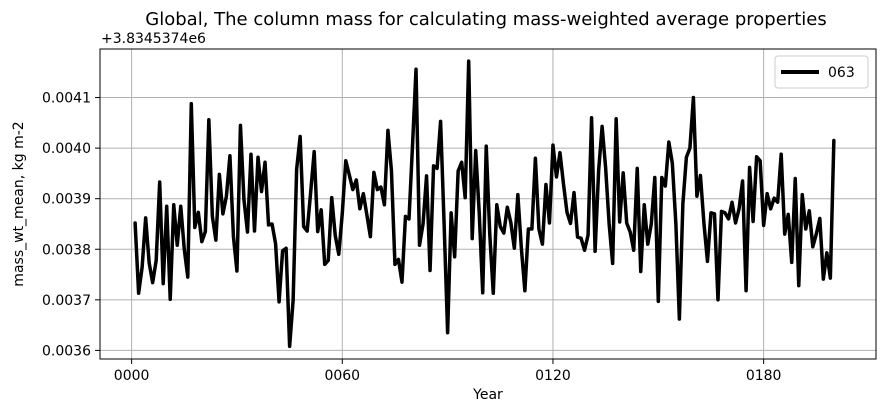  I want to click on y-offset-label: +3.8345374e6, so click(153, 39).